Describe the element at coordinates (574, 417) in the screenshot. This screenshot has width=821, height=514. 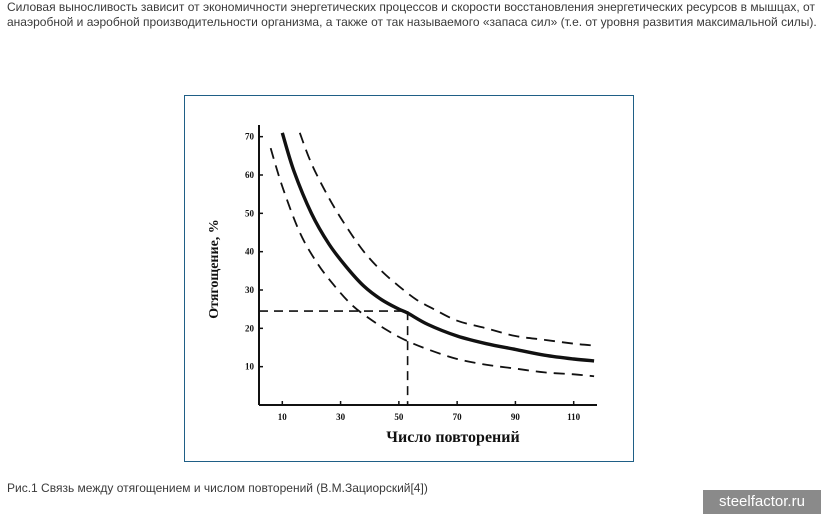
I see `x-tick-label: 110` at that location.